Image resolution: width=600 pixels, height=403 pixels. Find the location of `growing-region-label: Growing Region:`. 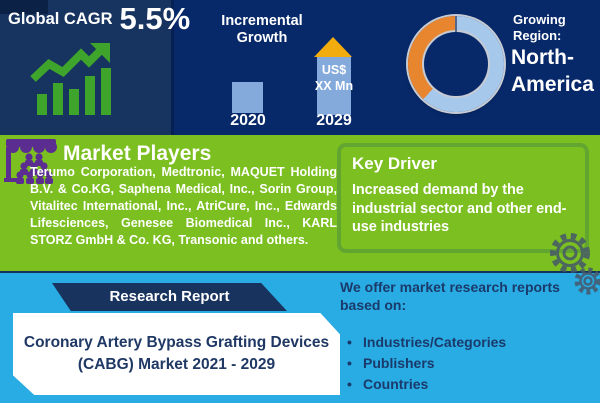

growing-region-label: Growing Region: is located at coordinates (539, 27).